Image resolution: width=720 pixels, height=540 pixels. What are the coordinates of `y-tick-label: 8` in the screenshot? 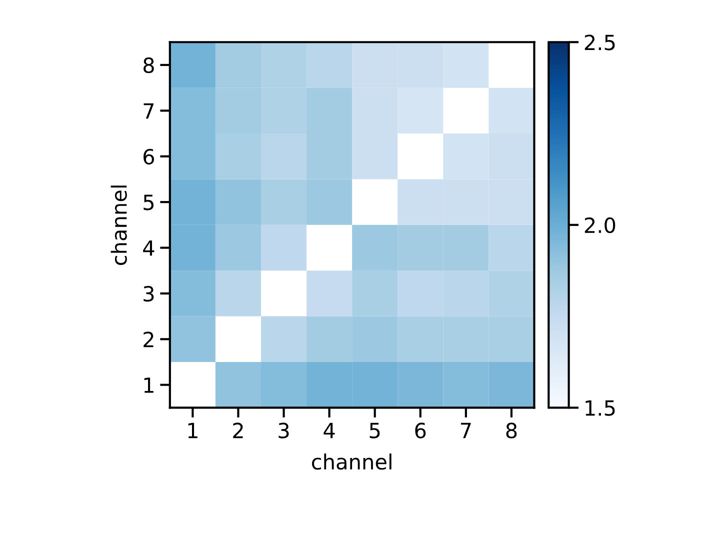 It's located at (148, 65).